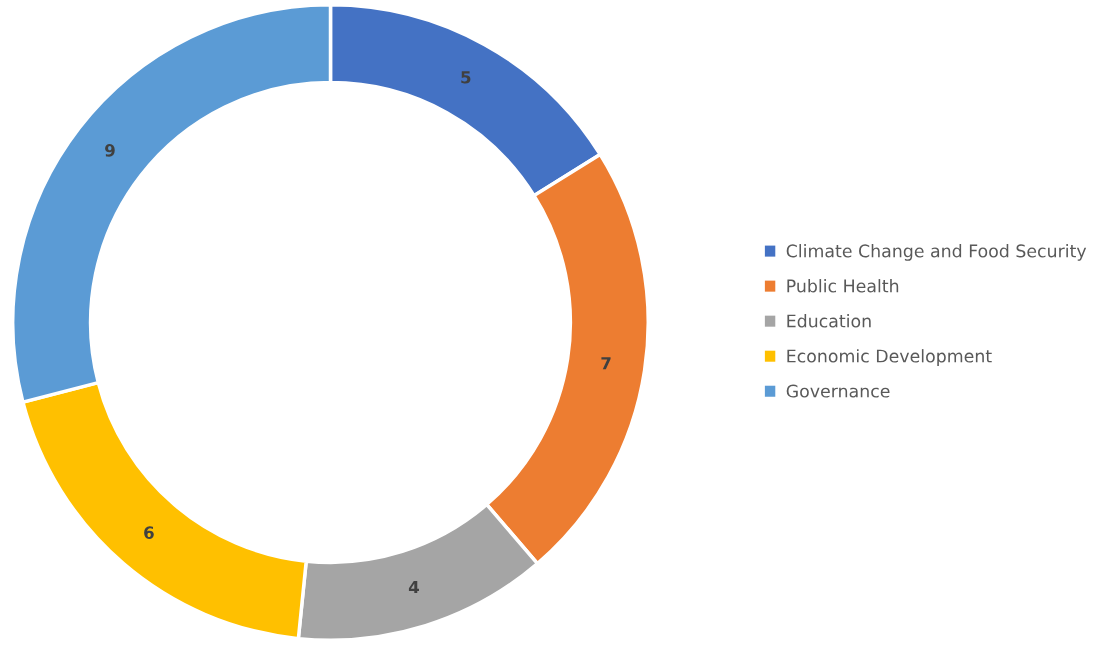  Describe the element at coordinates (889, 357) in the screenshot. I see `legend-label: Economic Development` at that location.